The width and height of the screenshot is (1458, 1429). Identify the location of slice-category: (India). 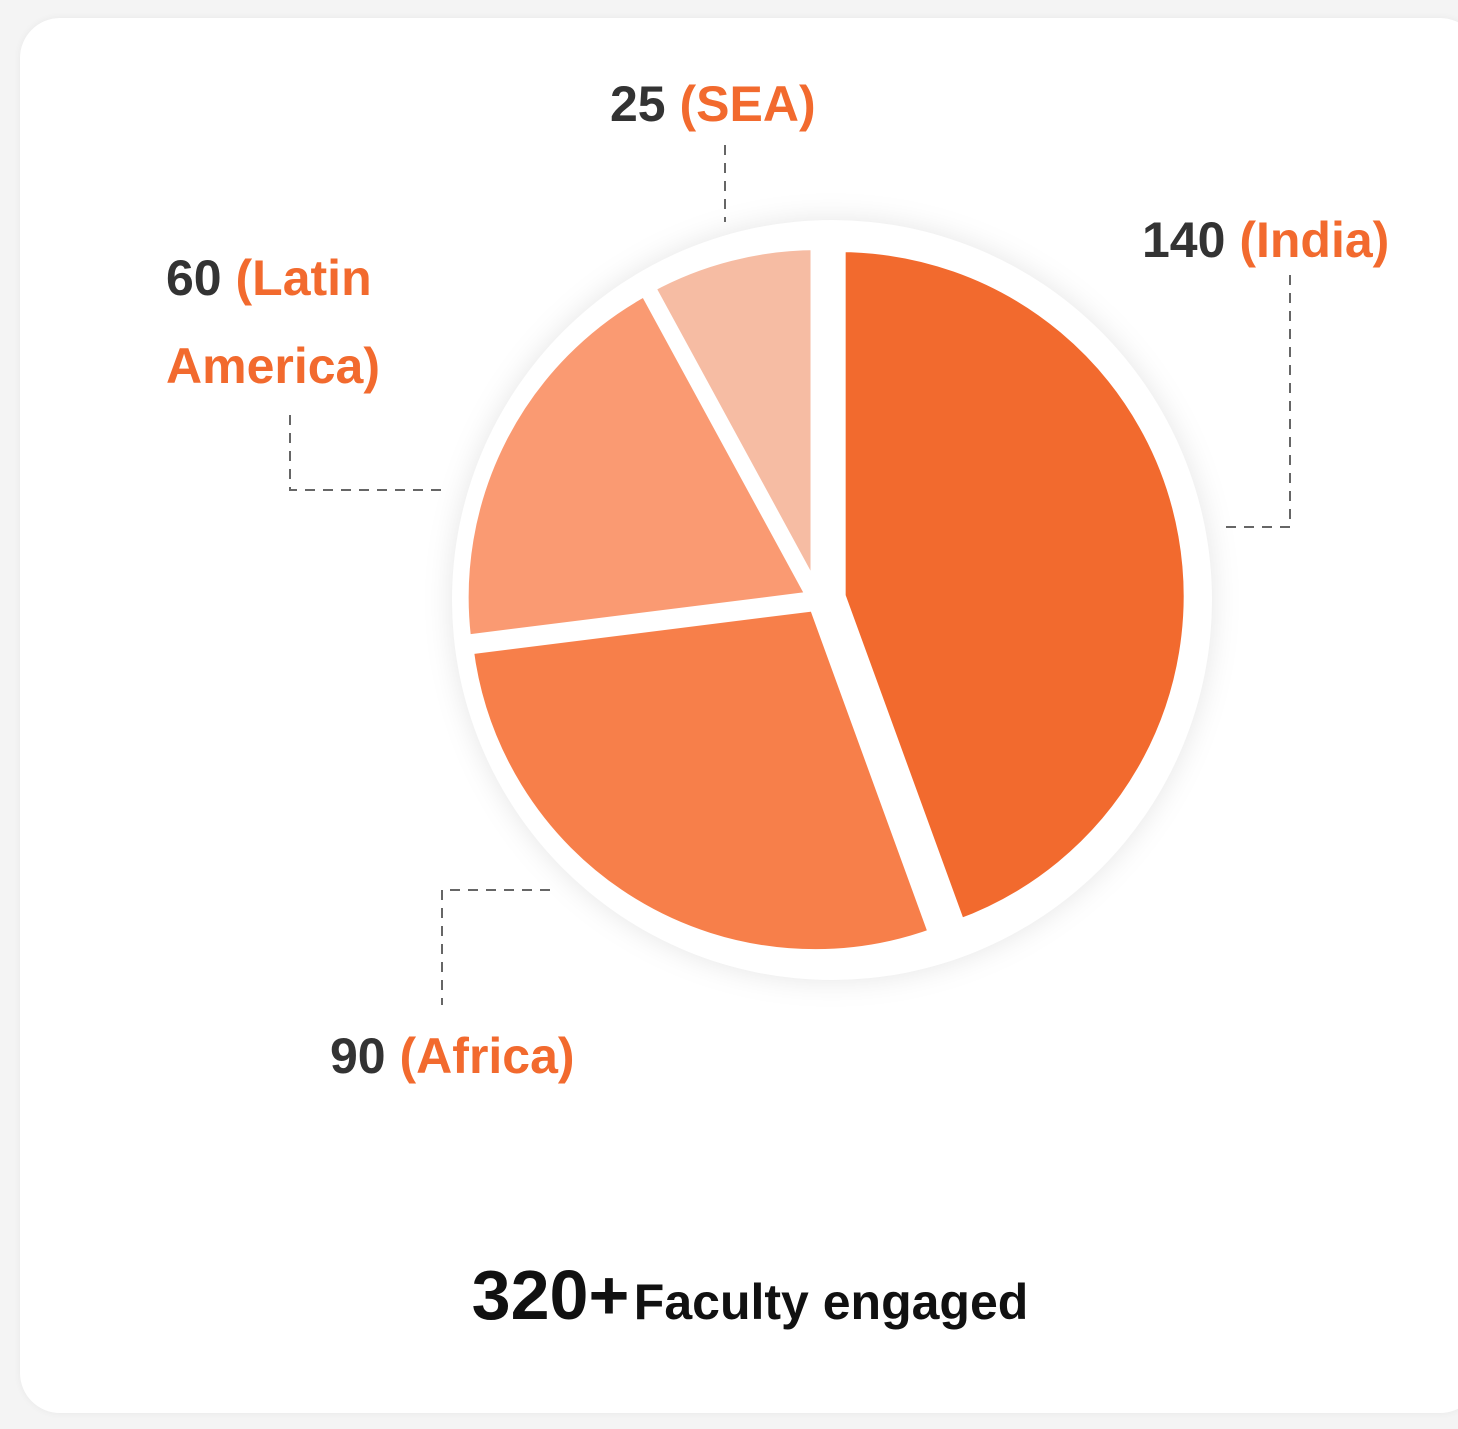
(1314, 240).